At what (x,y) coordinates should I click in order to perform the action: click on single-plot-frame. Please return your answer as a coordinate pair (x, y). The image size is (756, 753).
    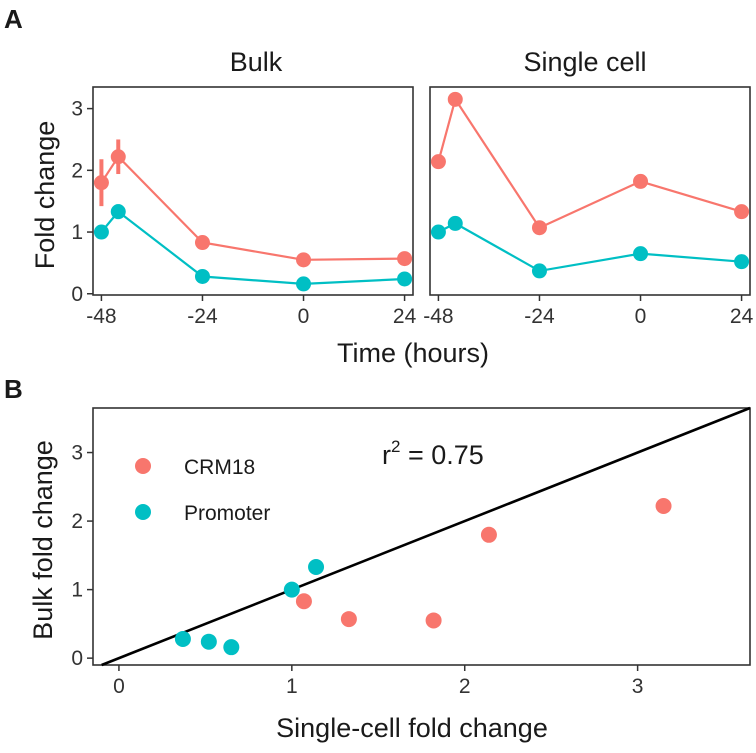
    Looking at the image, I should click on (590, 191).